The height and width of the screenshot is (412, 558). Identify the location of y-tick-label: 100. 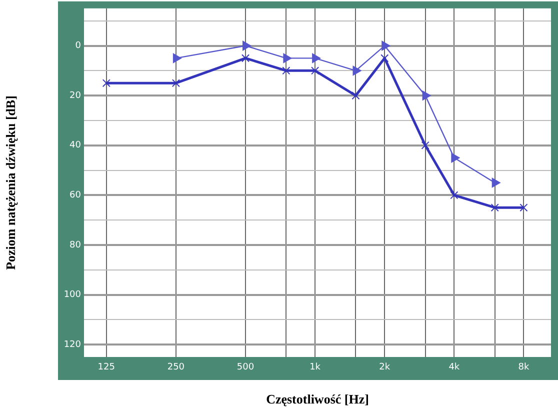
(73, 295).